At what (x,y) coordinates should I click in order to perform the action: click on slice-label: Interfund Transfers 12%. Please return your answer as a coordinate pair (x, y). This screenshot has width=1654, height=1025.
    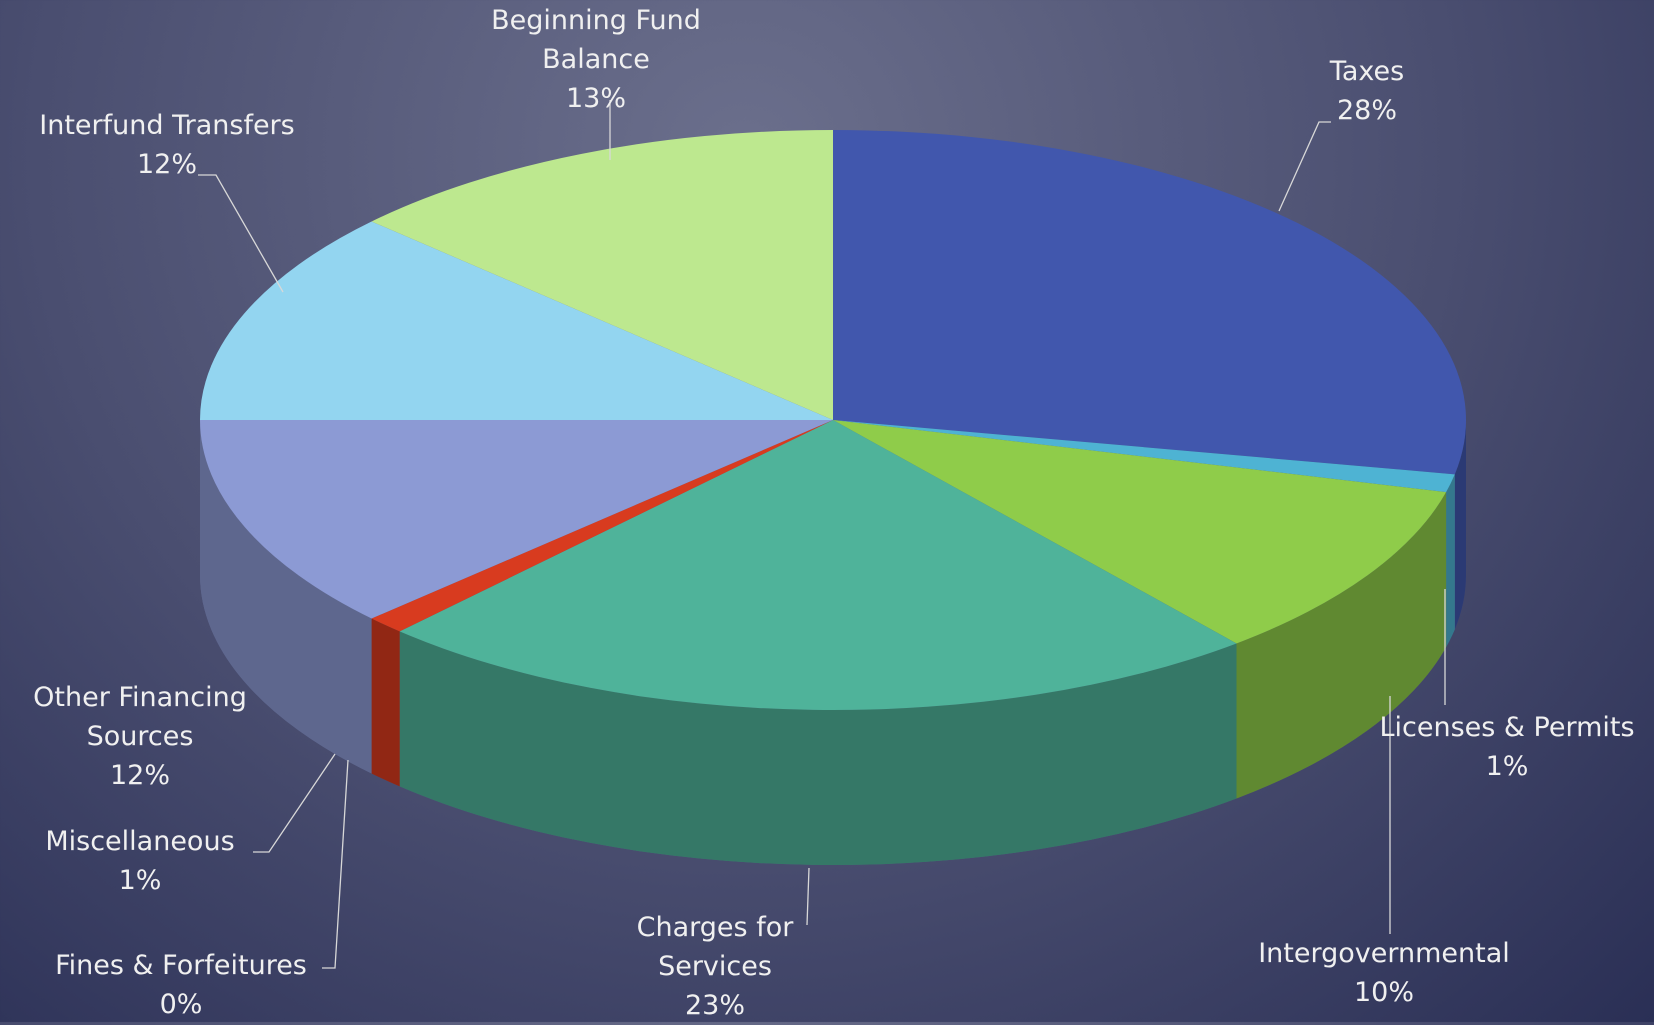
    Looking at the image, I should click on (167, 145).